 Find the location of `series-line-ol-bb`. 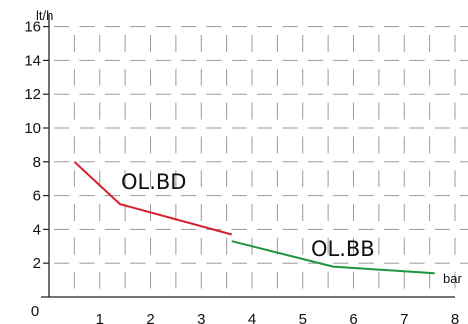

series-line-ol-bb is located at coordinates (333, 257).